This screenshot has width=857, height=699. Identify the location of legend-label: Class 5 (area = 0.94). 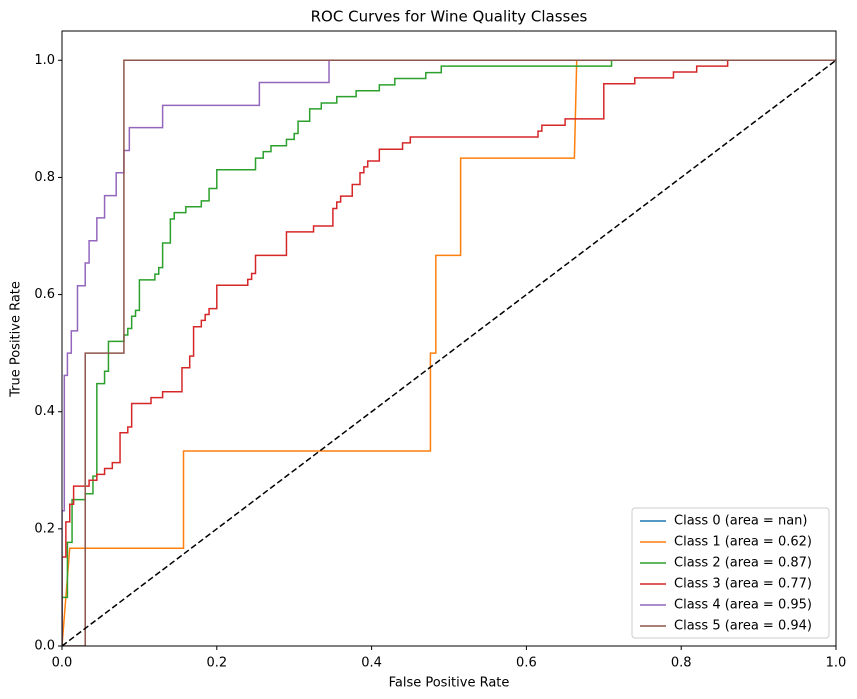
(743, 626).